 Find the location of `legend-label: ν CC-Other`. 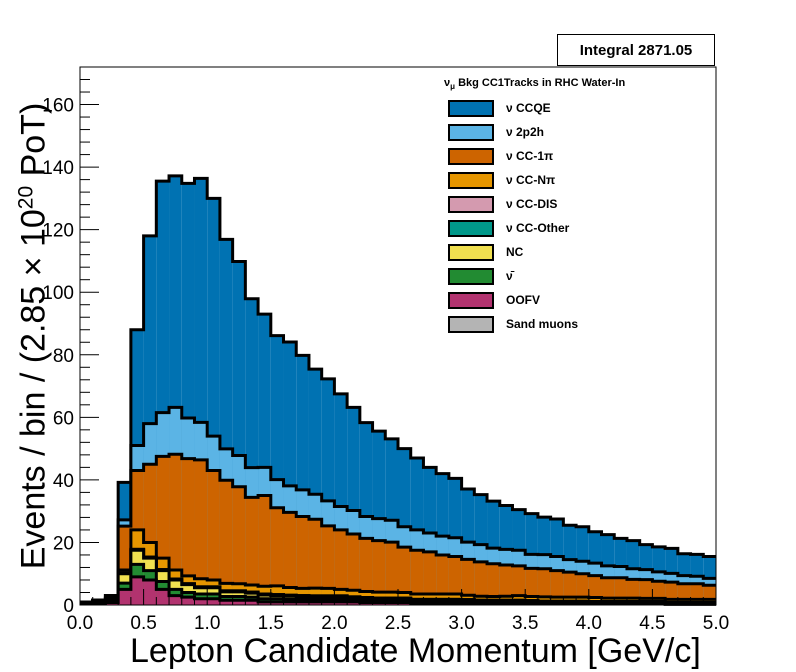

legend-label: ν CC-Other is located at coordinates (538, 228).